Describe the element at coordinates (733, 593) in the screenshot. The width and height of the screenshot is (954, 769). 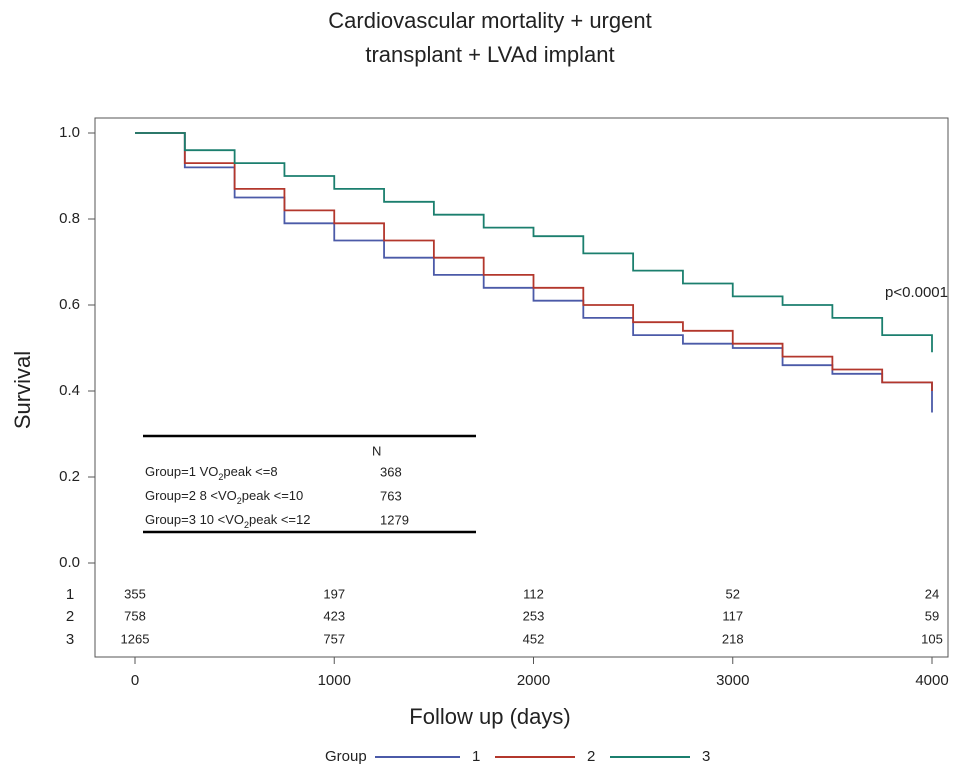
I see `at-risk-count: 52` at that location.